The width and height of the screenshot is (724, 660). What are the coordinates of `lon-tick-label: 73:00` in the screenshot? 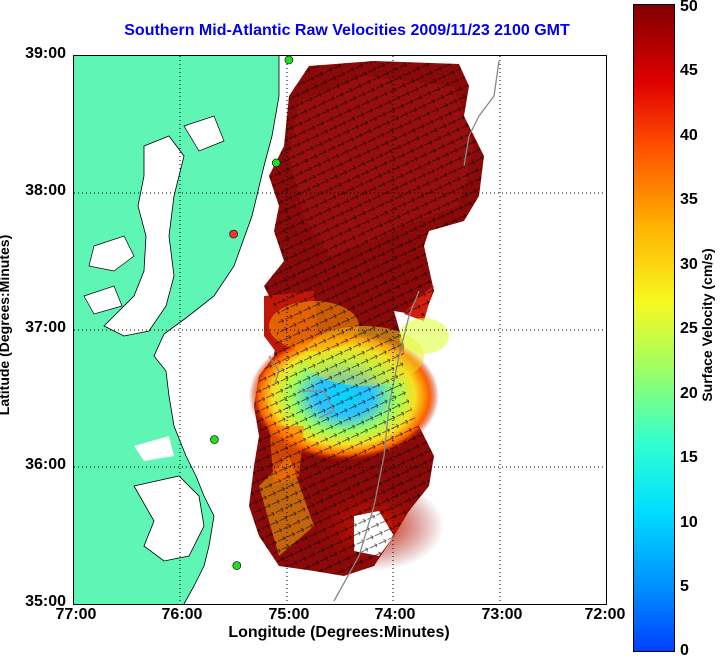 It's located at (502, 614).